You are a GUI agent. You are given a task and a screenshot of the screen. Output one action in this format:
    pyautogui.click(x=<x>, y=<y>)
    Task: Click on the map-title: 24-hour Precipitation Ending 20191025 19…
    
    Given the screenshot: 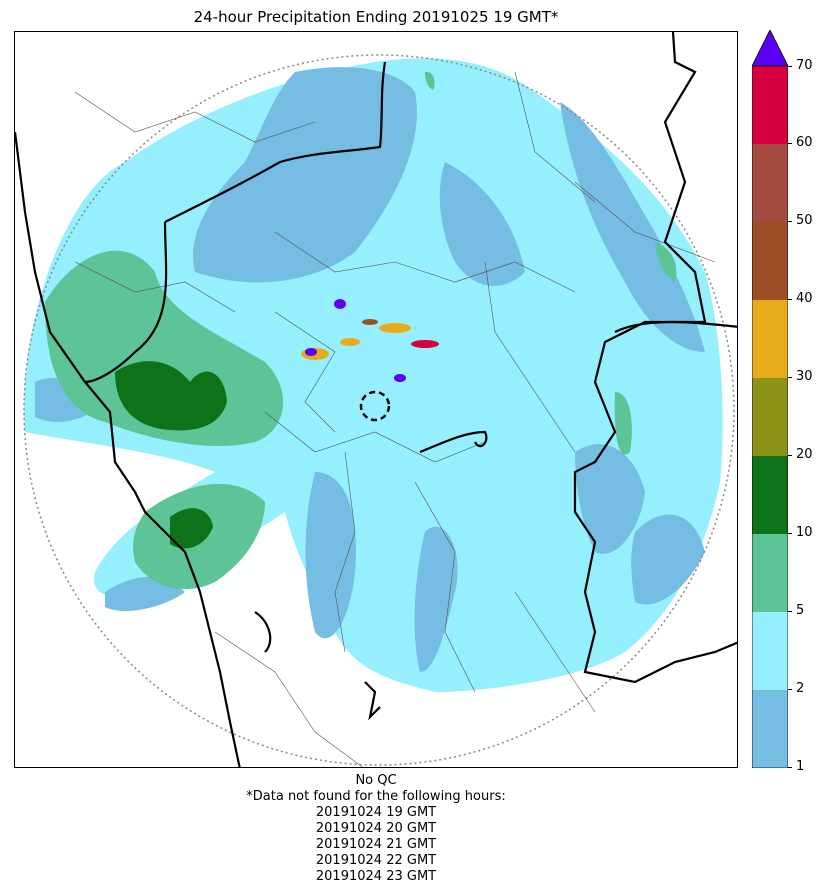 What is the action you would take?
    pyautogui.click(x=376, y=17)
    